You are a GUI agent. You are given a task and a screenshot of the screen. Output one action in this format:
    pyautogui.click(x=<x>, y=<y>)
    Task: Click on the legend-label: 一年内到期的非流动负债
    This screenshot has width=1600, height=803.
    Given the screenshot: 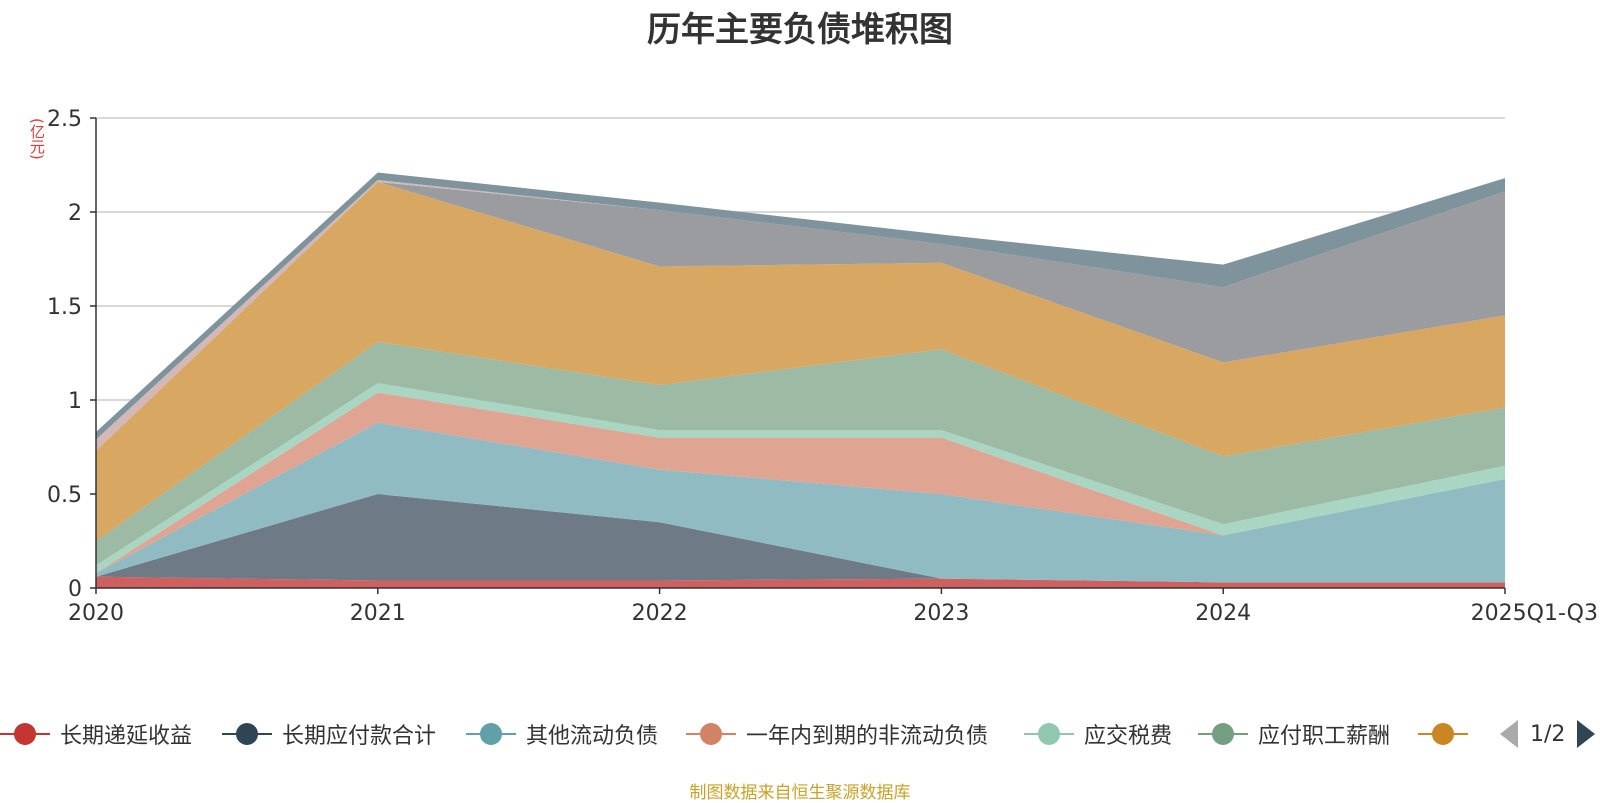 What is the action you would take?
    pyautogui.click(x=867, y=736)
    